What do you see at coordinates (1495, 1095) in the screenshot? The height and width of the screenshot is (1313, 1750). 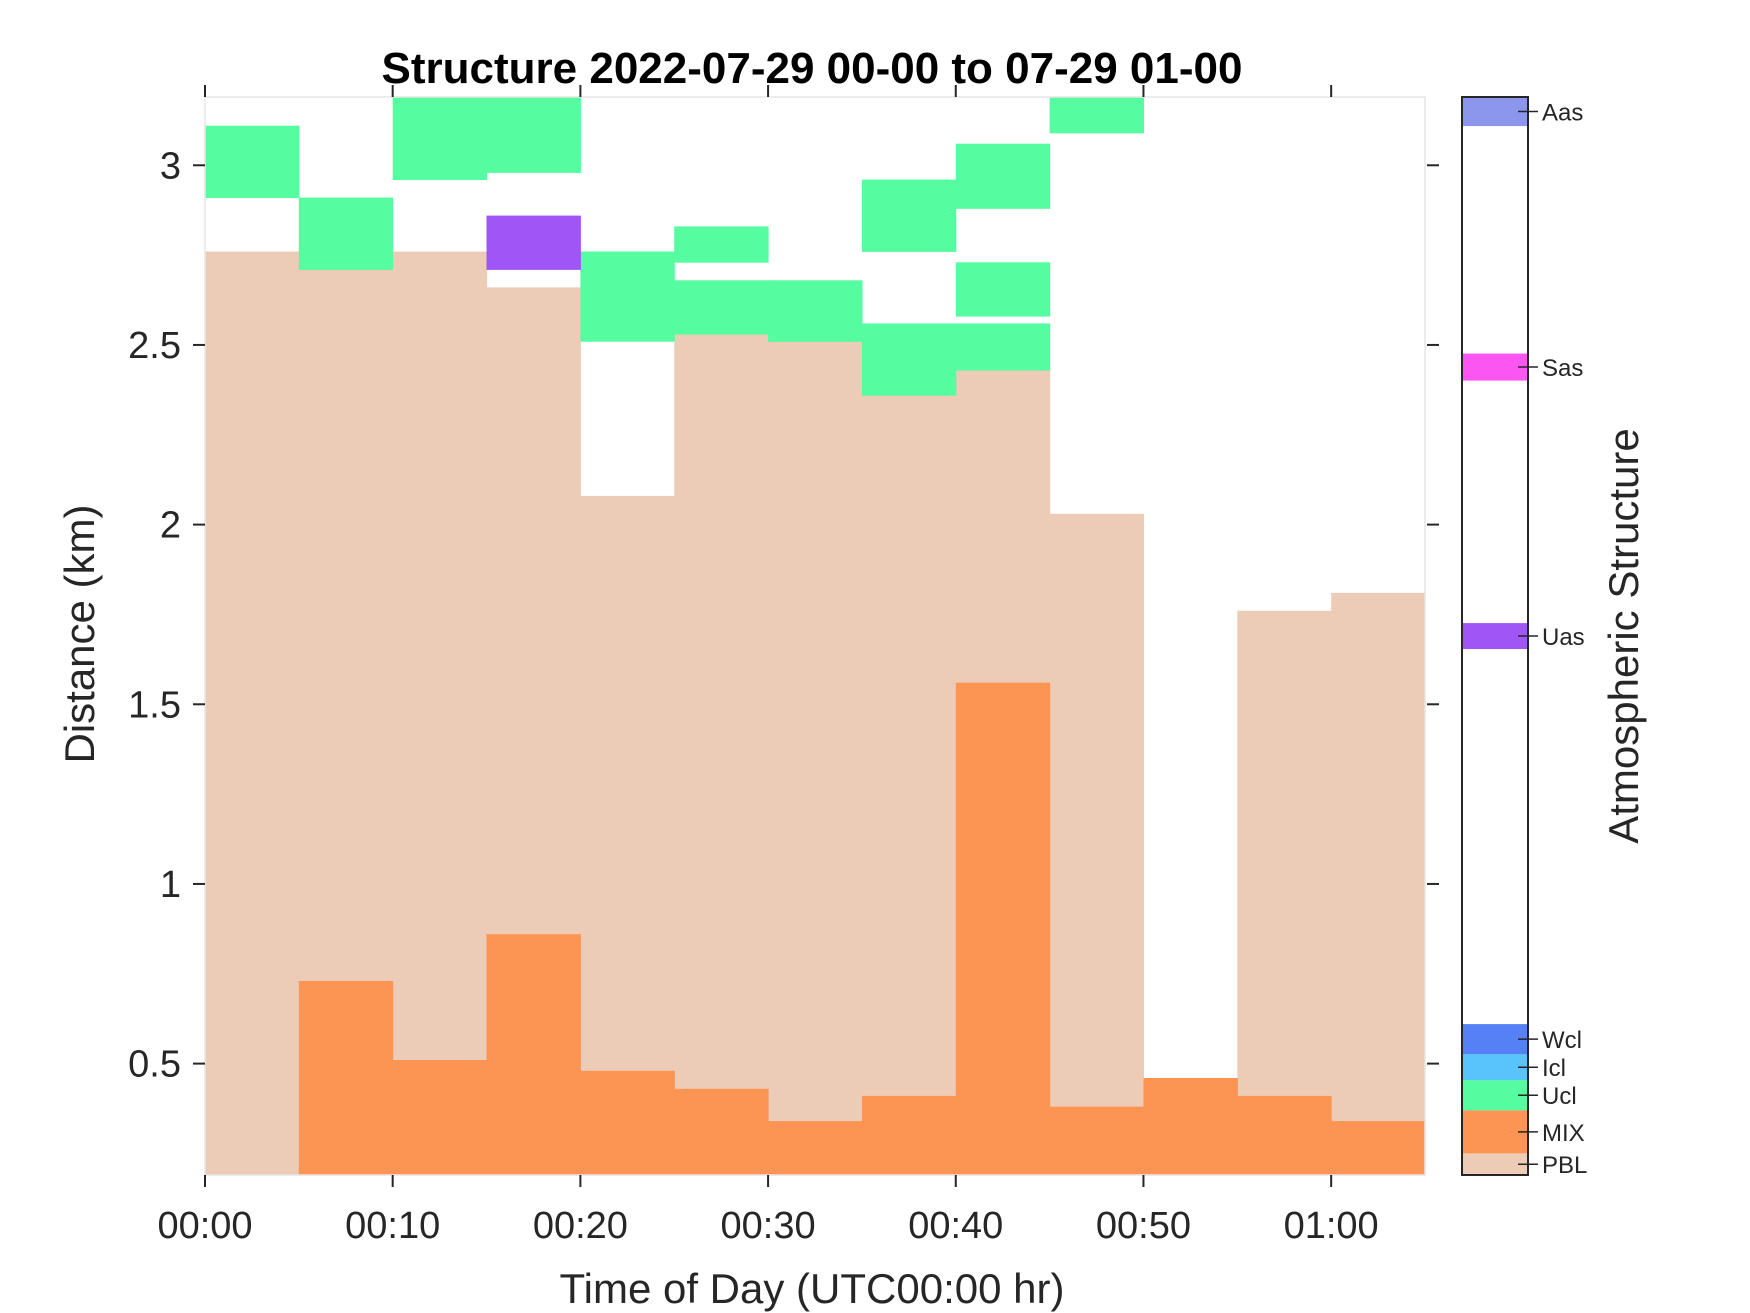 I see `colorbar-swatch-ucl` at bounding box center [1495, 1095].